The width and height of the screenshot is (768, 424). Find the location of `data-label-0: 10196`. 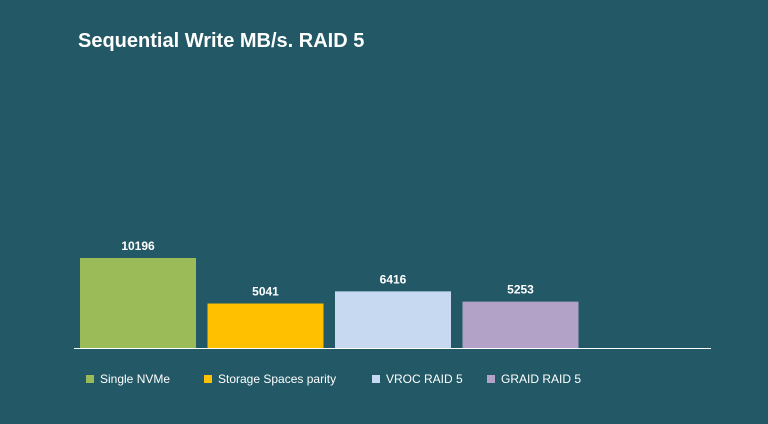

data-label-0: 10196 is located at coordinates (138, 246).